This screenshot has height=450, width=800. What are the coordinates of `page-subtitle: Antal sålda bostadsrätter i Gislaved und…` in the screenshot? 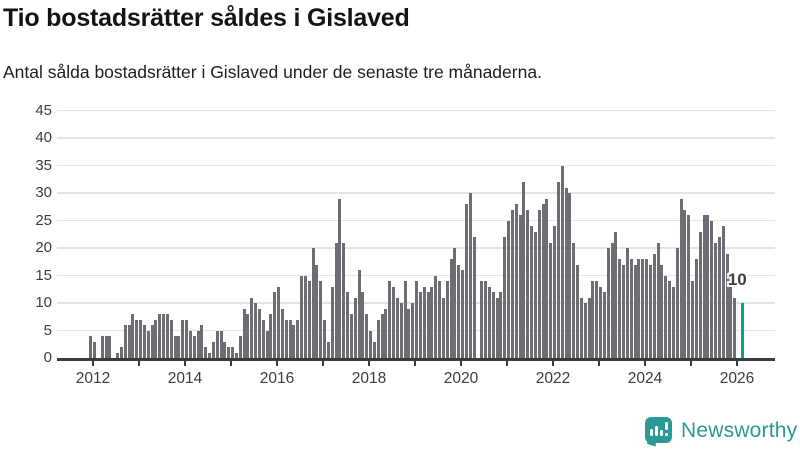 It's located at (272, 72).